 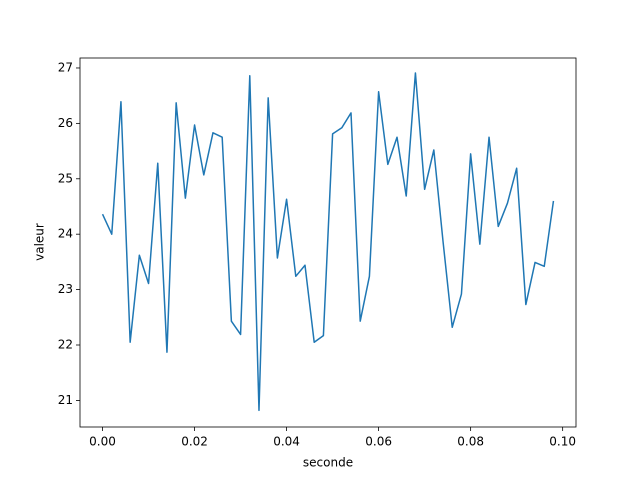 What do you see at coordinates (65, 289) in the screenshot?
I see `y-tick-label: 23` at bounding box center [65, 289].